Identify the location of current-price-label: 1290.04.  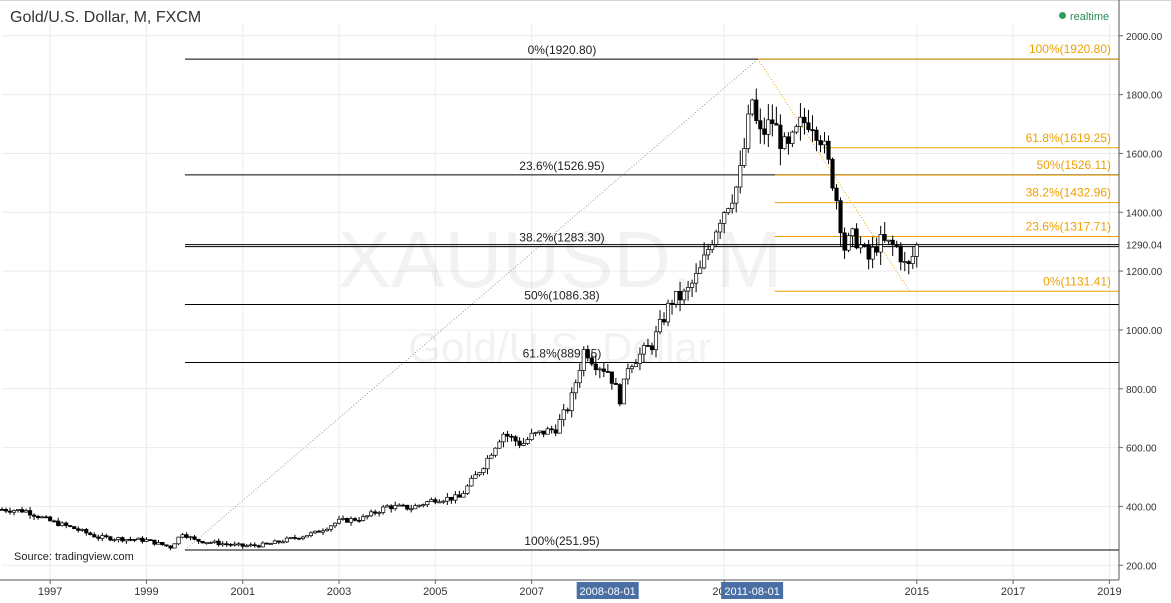
(1144, 246).